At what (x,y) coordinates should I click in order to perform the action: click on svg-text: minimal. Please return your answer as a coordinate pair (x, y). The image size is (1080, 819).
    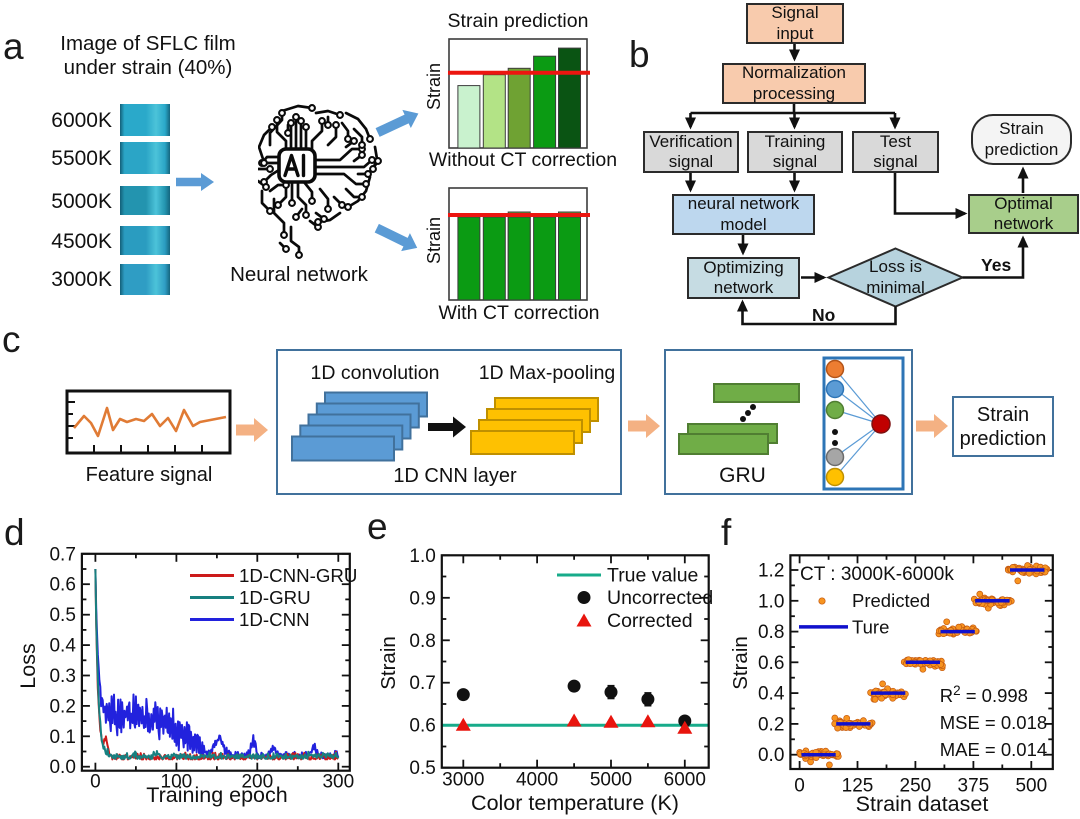
    Looking at the image, I should click on (895, 287).